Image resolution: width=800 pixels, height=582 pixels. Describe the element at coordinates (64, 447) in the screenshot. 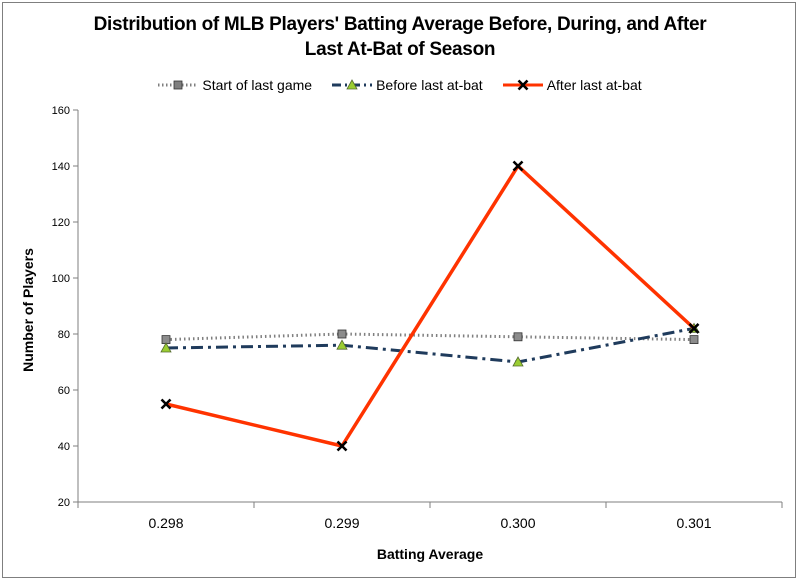

I see `y-tick-label: 40` at that location.